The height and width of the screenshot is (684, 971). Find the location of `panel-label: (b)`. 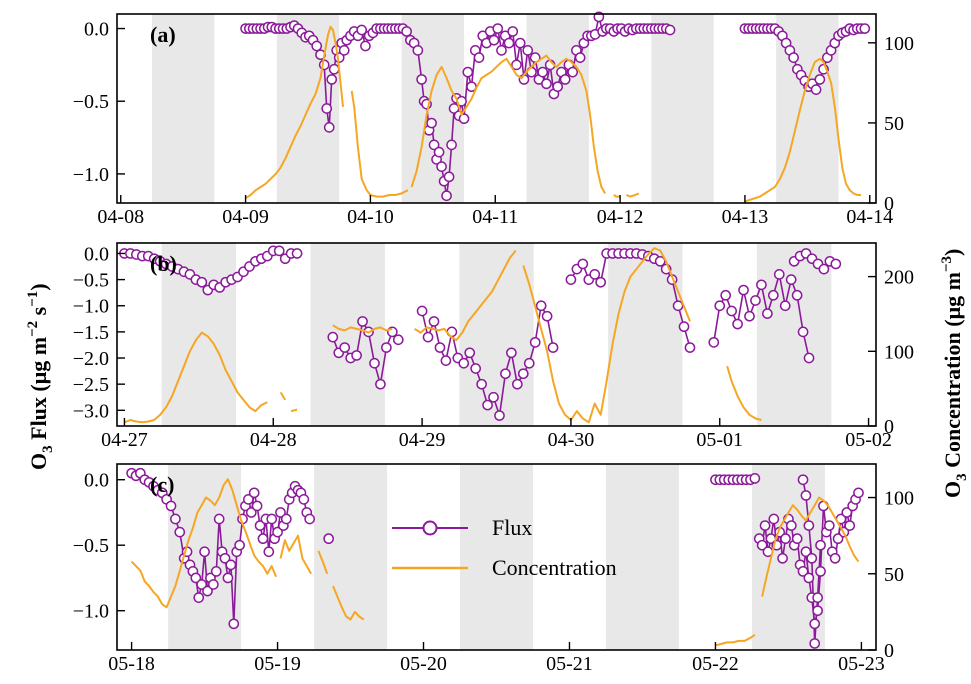

panel-label: (b) is located at coordinates (163, 263).